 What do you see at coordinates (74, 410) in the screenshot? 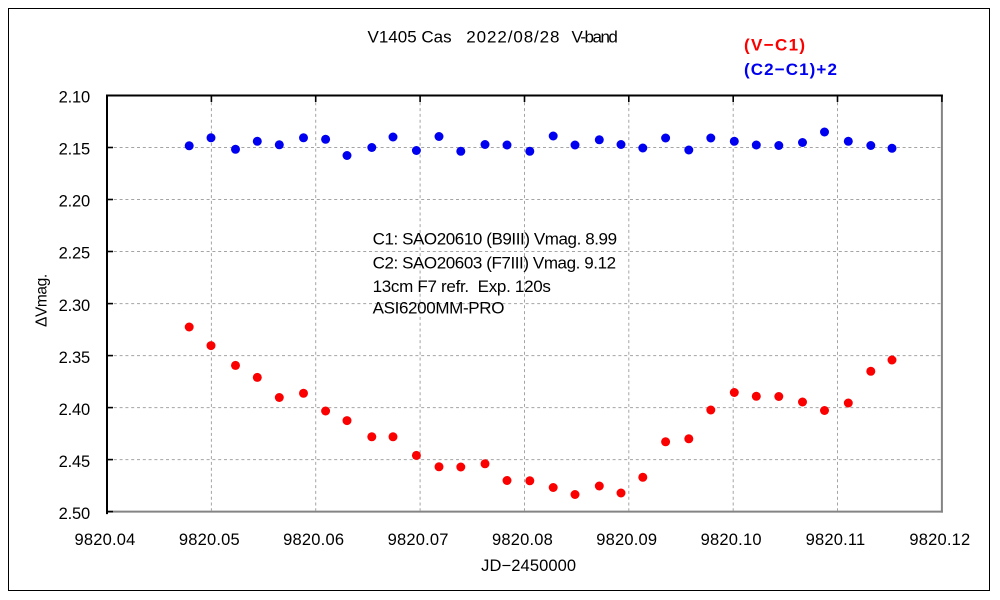
I see `svg-text: 2.40` at bounding box center [74, 410].